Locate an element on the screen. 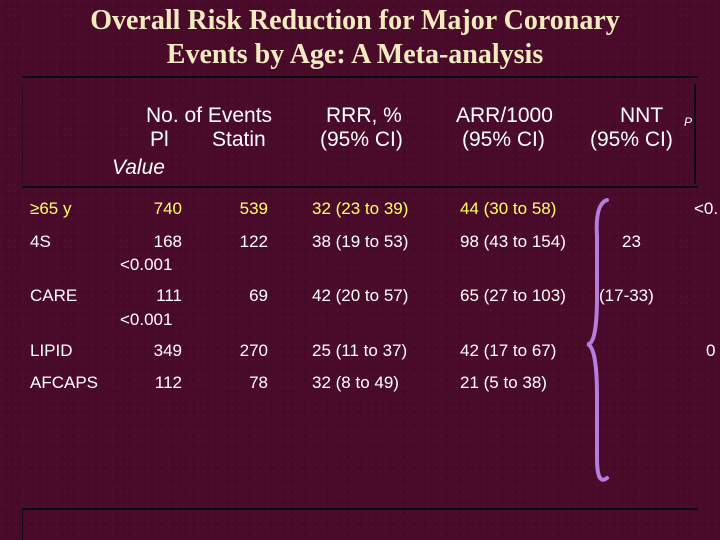  header-nnt-ci: (95% CI) is located at coordinates (631, 139).